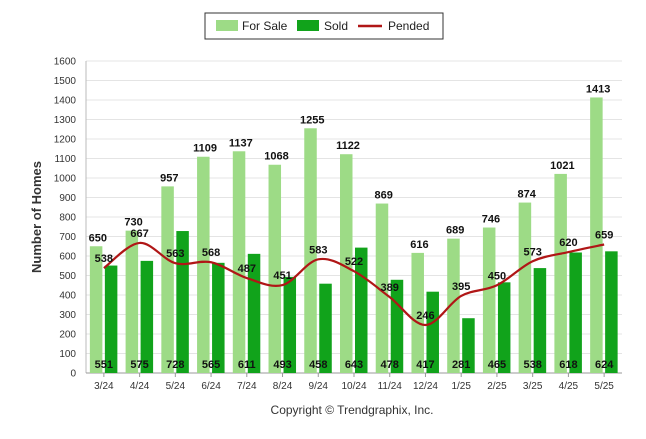  What do you see at coordinates (336, 26) in the screenshot?
I see `legend-label-sold: Sold` at bounding box center [336, 26].